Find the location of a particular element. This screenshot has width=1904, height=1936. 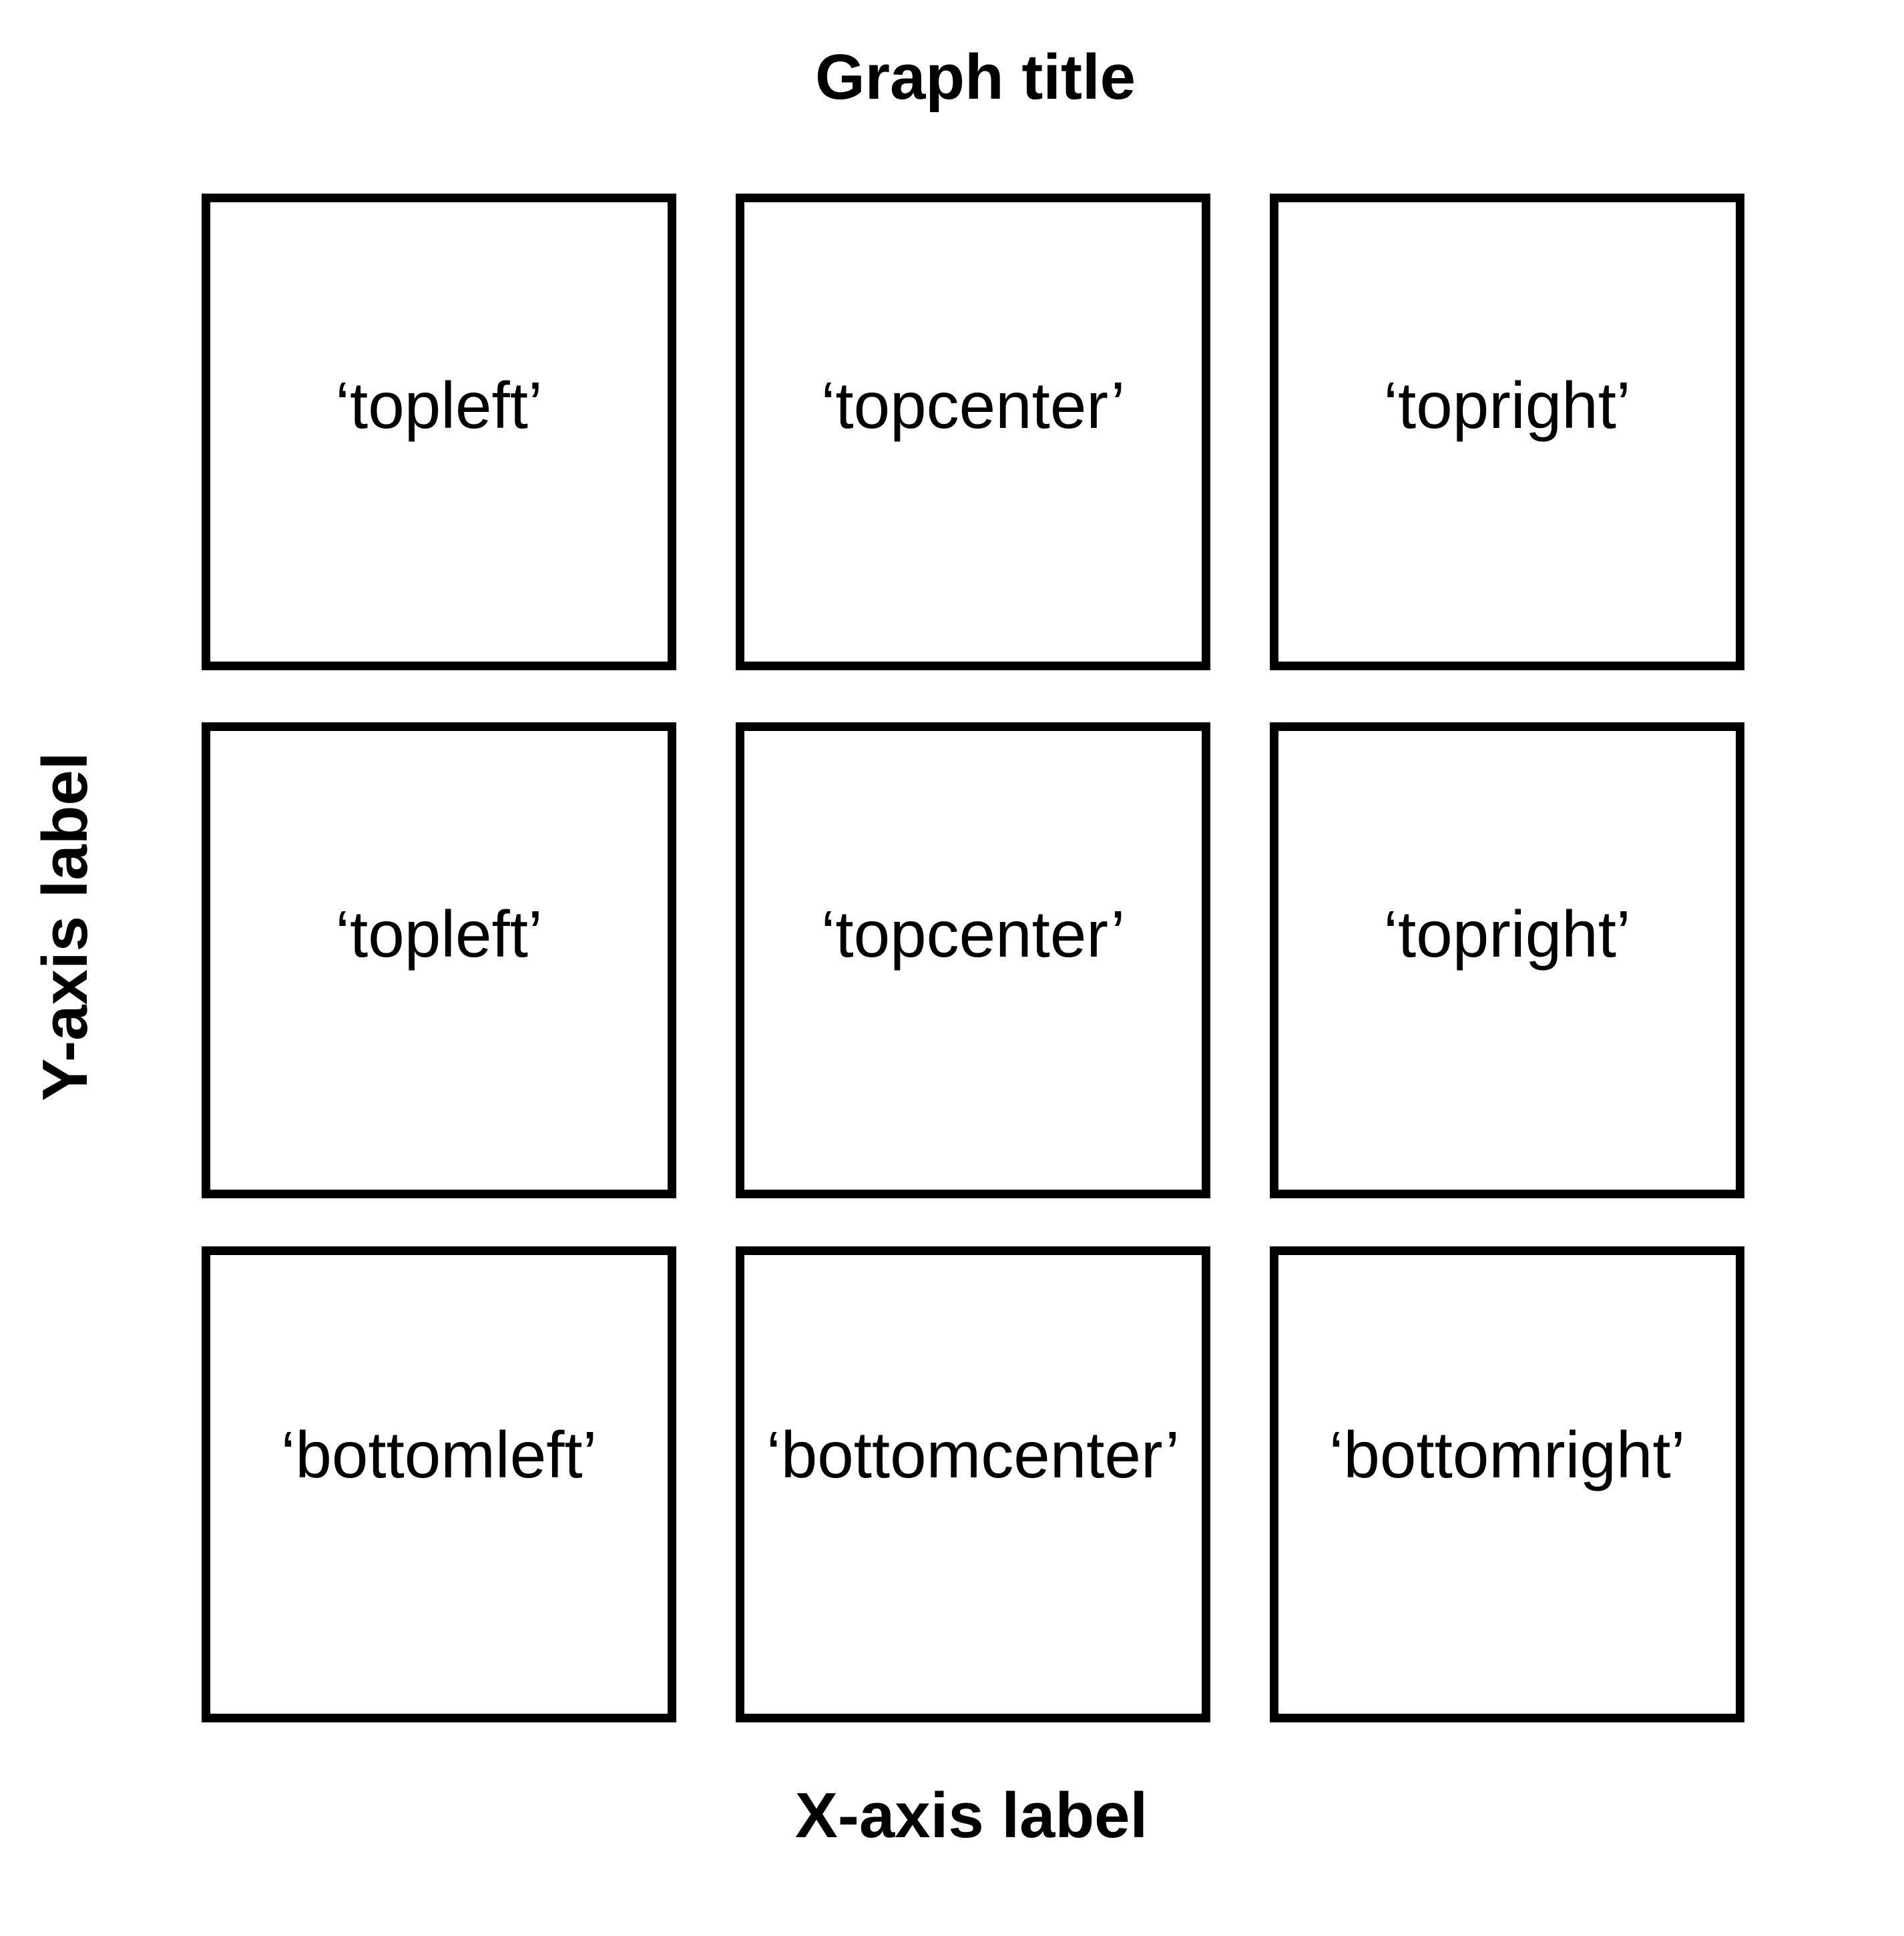

box-row3-col1: ‘bottomleft’ is located at coordinates (439, 1484).